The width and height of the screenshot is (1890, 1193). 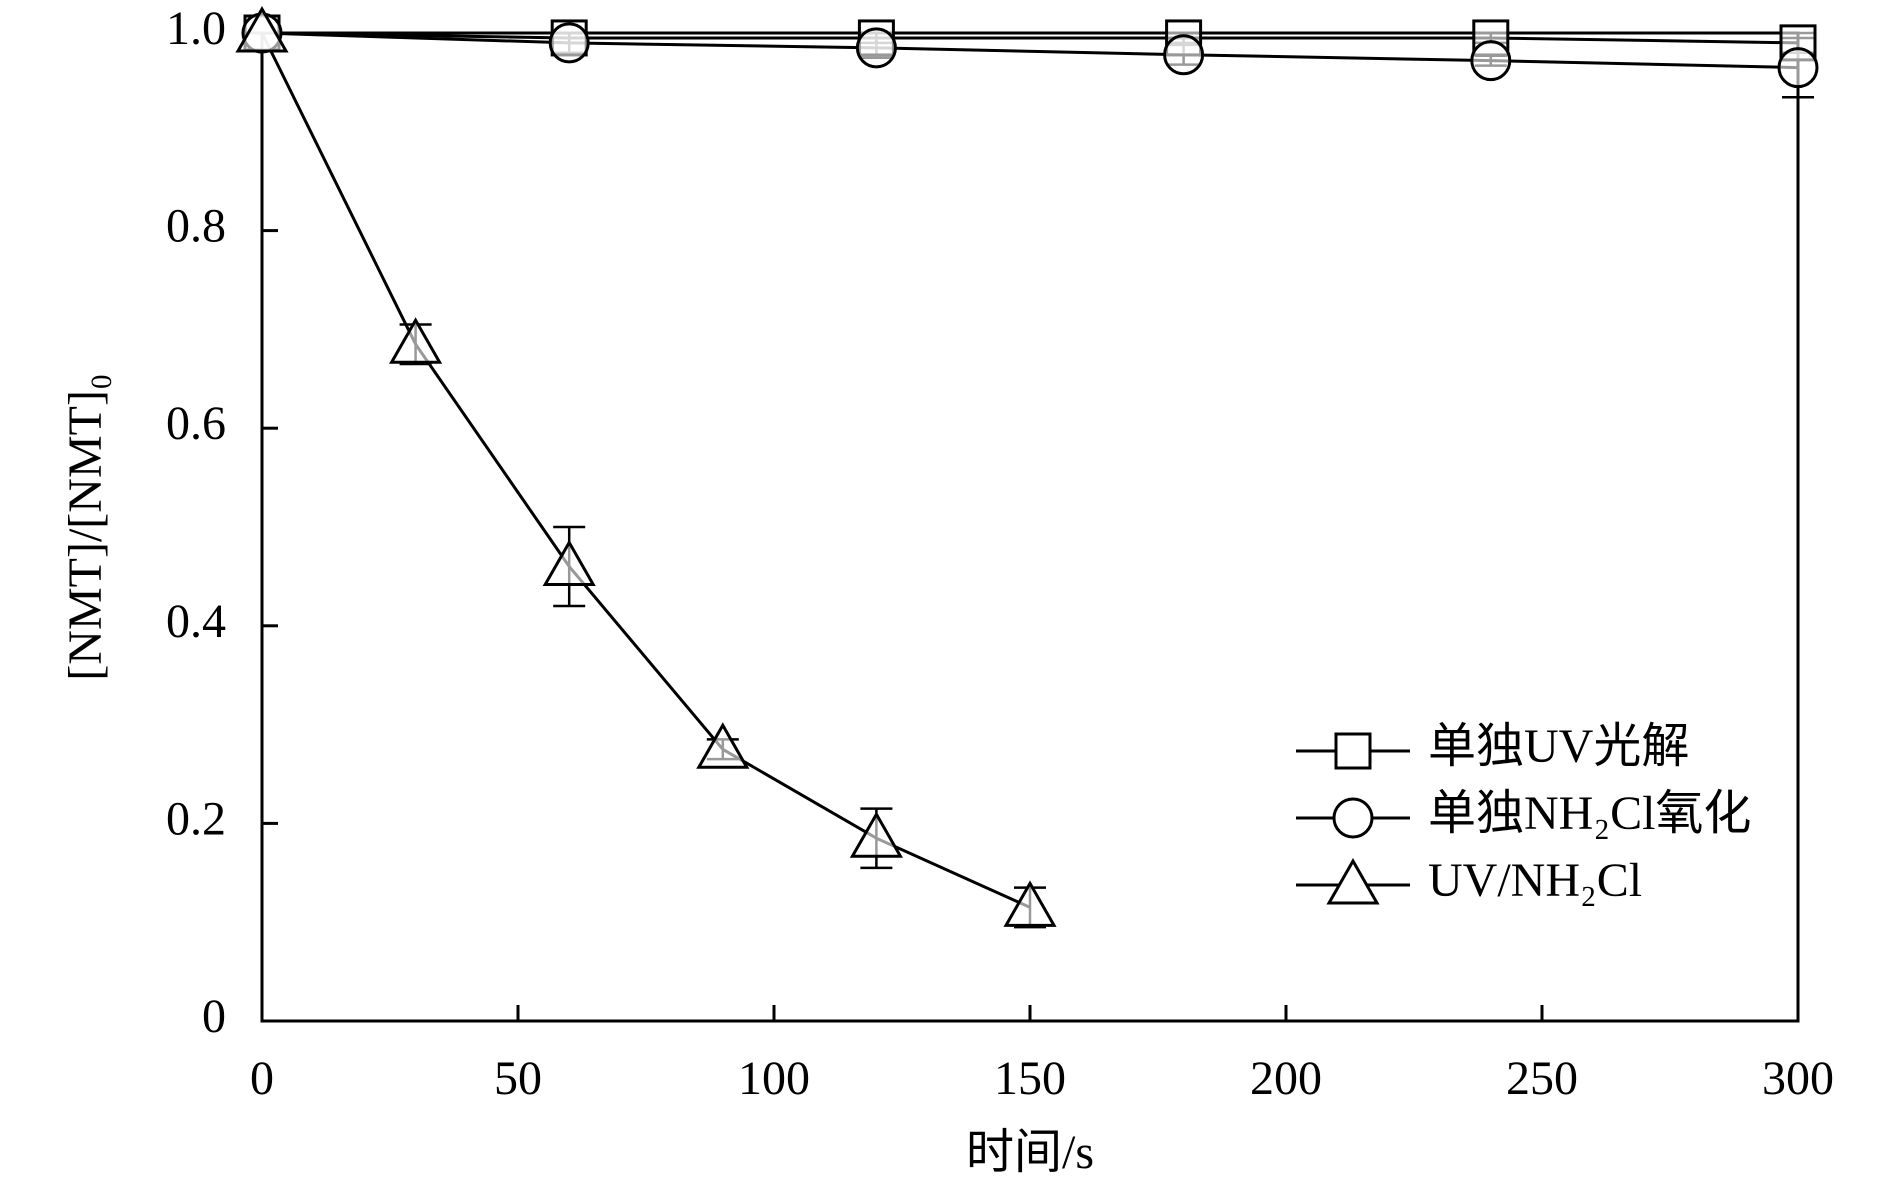 I want to click on x-tick-label: 300, so click(x=1798, y=1078).